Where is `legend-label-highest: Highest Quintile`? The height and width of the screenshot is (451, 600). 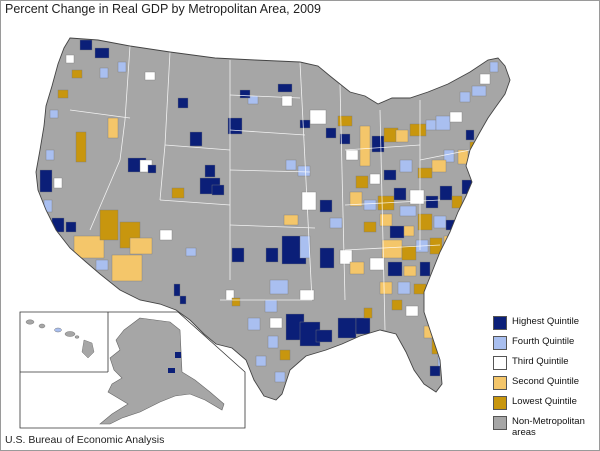
legend-label-highest: Highest Quintile is located at coordinates (546, 321).